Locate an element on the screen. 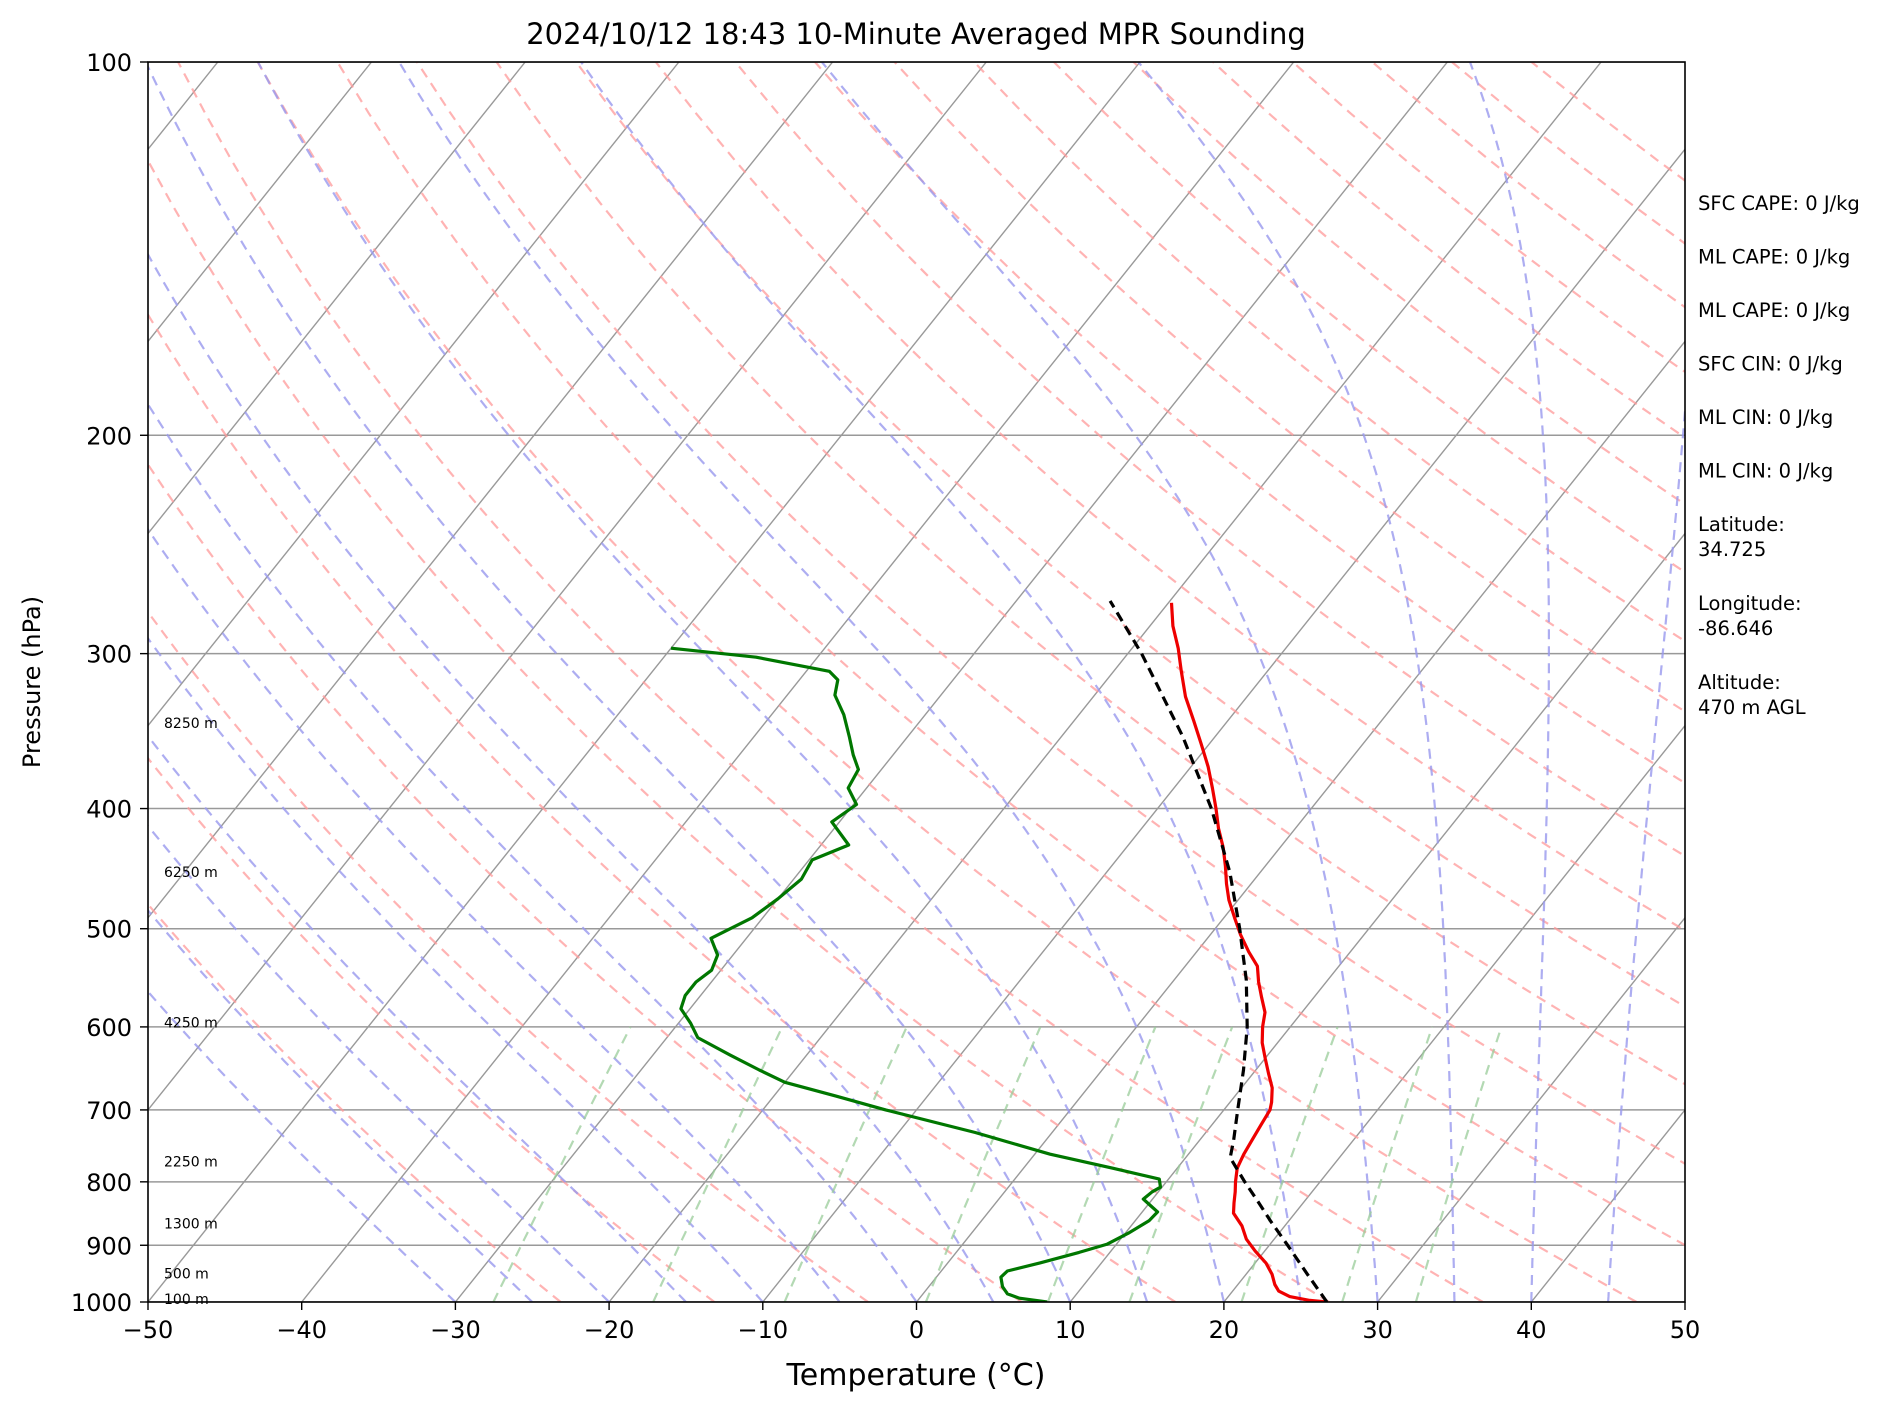 This screenshot has height=1406, width=1893. x-tick-label: 10 is located at coordinates (1070, 1330).